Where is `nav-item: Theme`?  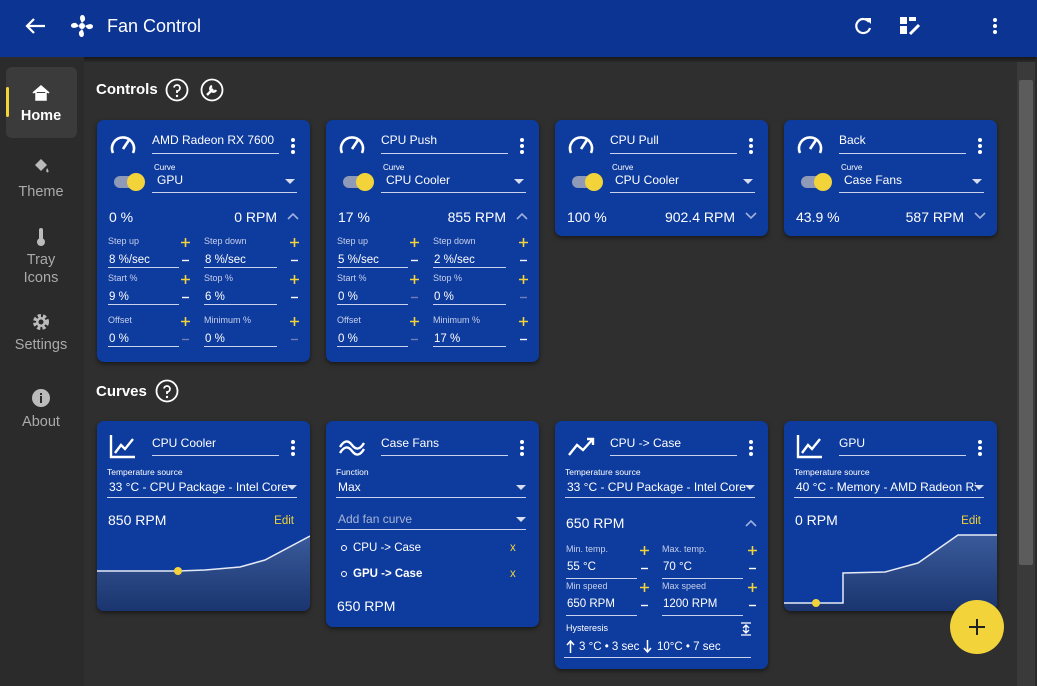
nav-item: Theme is located at coordinates (41, 192).